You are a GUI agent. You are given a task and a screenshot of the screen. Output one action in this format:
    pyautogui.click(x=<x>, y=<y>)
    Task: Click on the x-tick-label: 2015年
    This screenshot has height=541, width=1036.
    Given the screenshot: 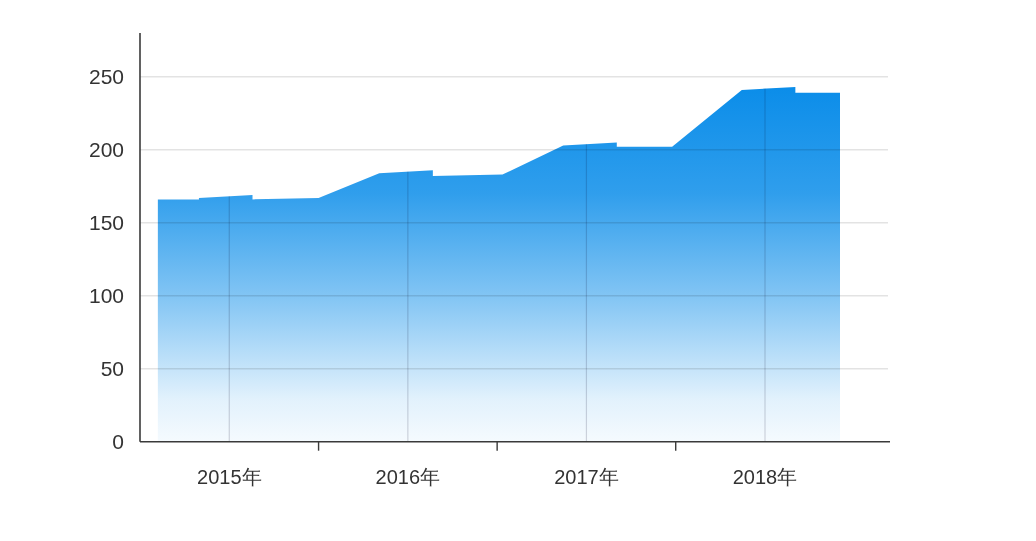 What is the action you would take?
    pyautogui.click(x=229, y=476)
    